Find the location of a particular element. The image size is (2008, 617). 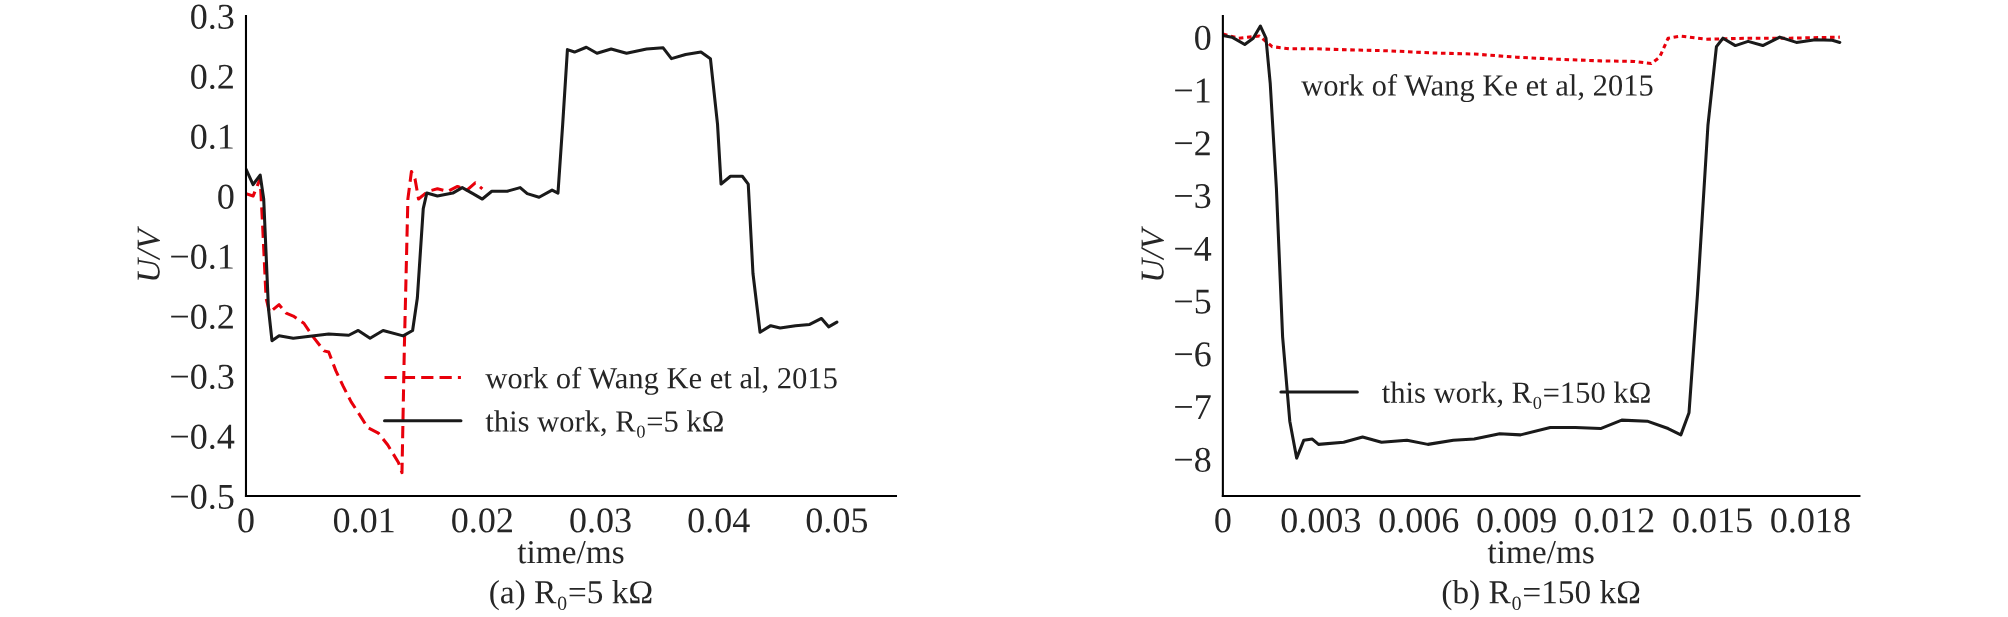

legend-label: this work, R₀=5 kΩ is located at coordinates (604, 424).